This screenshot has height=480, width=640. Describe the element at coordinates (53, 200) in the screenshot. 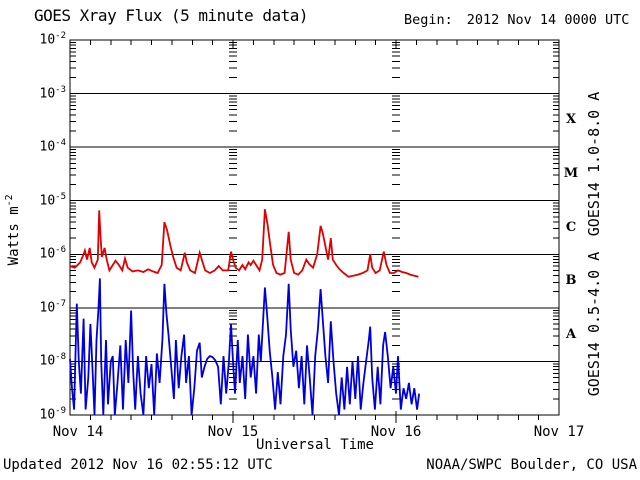

I see `y-tick-label-1e-5: 10⁻⁵` at that location.